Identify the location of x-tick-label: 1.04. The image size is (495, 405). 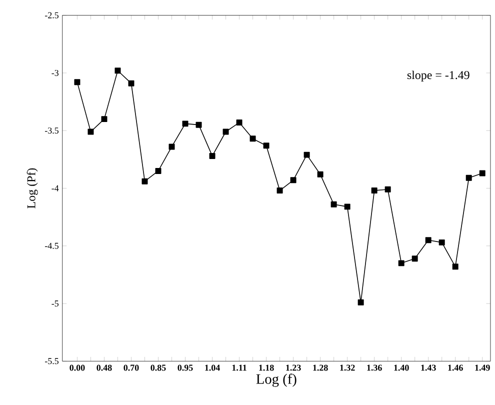
(212, 367).